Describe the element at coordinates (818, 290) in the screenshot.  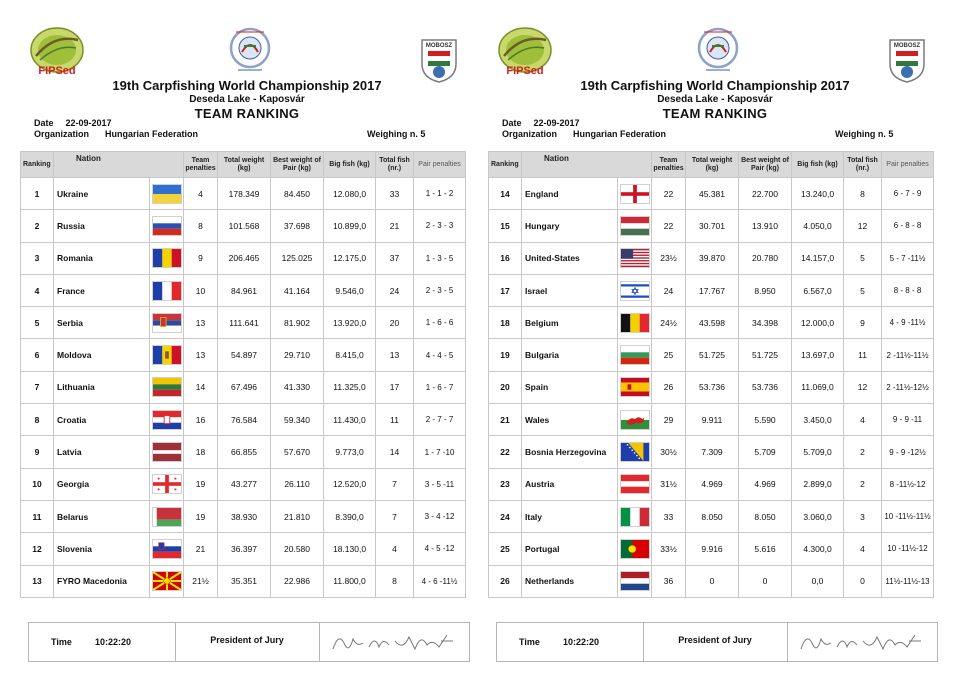
I see `big-fish-cell: 6.567,0` at that location.